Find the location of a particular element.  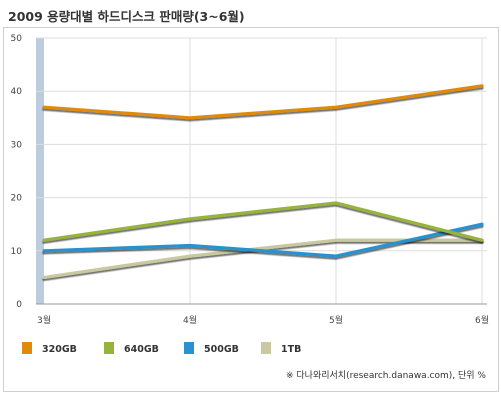

x-tick-label-2: 4월 is located at coordinates (190, 320).